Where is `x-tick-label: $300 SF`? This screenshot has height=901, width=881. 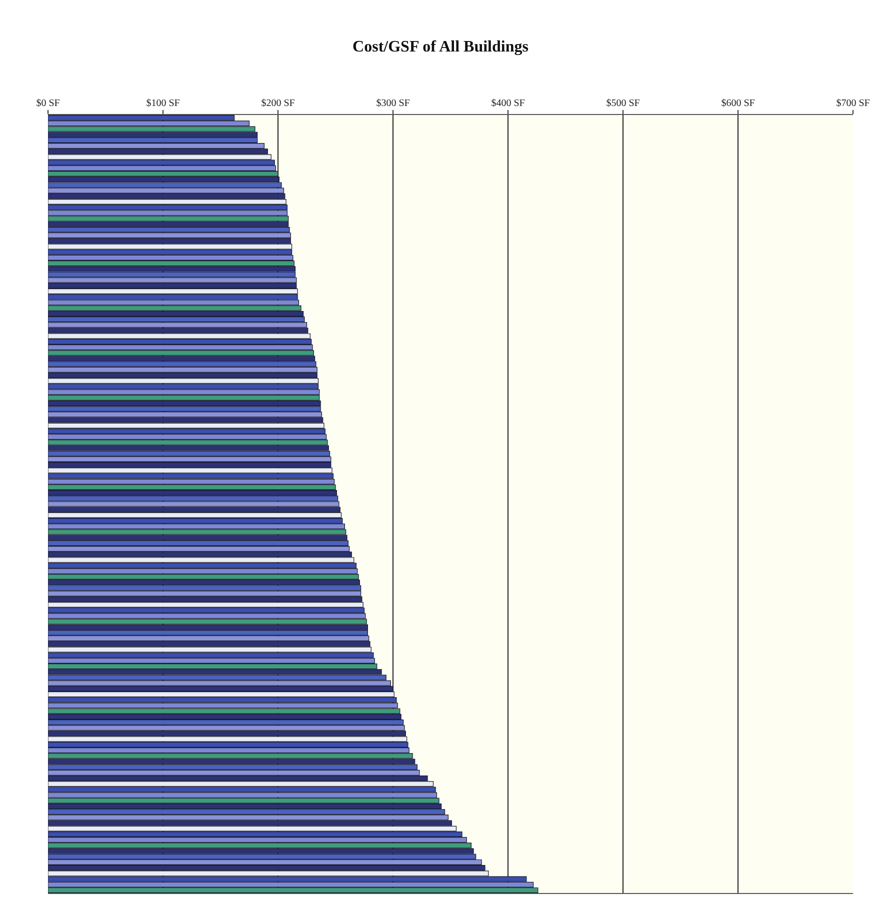
x-tick-label: $300 SF is located at coordinates (393, 103).